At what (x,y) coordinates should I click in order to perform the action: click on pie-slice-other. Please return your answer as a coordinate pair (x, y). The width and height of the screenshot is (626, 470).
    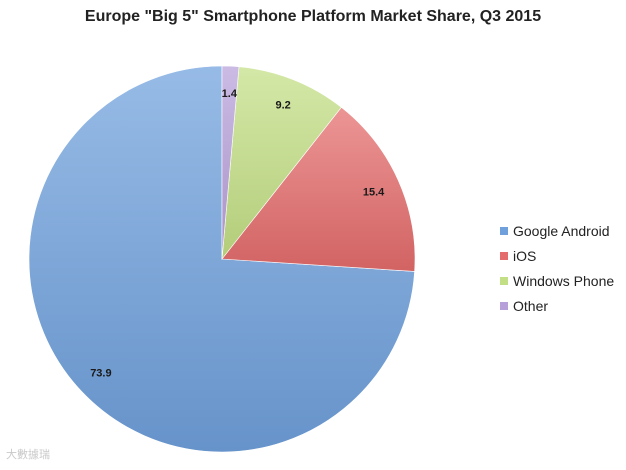
    Looking at the image, I should click on (230, 162).